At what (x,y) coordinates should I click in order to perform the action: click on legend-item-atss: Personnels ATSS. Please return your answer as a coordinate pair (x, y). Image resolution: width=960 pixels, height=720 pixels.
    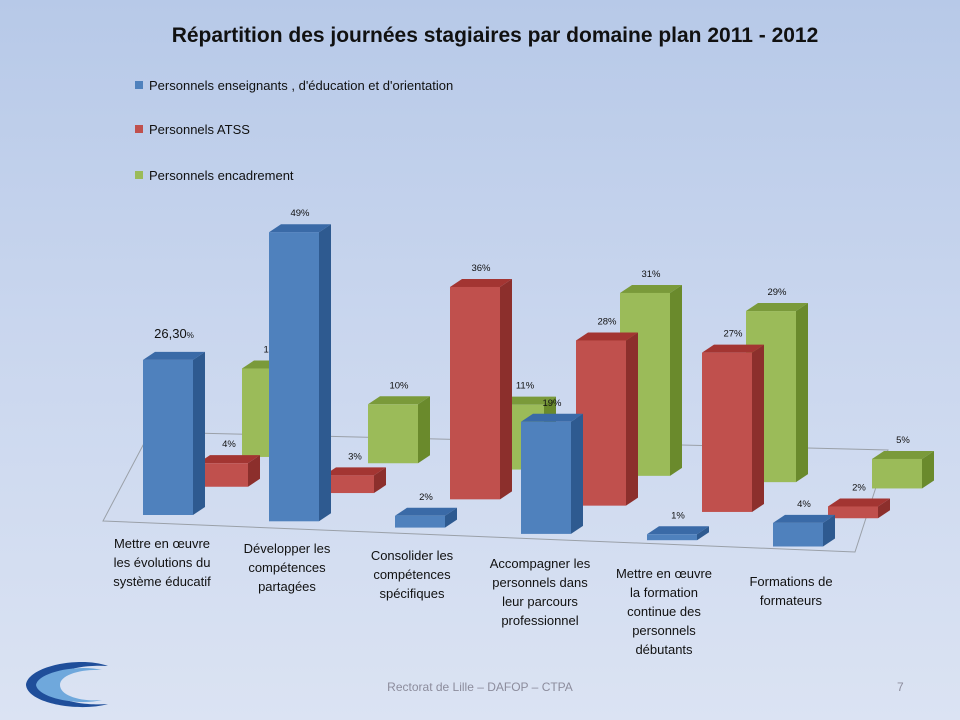
    Looking at the image, I should click on (192, 129).